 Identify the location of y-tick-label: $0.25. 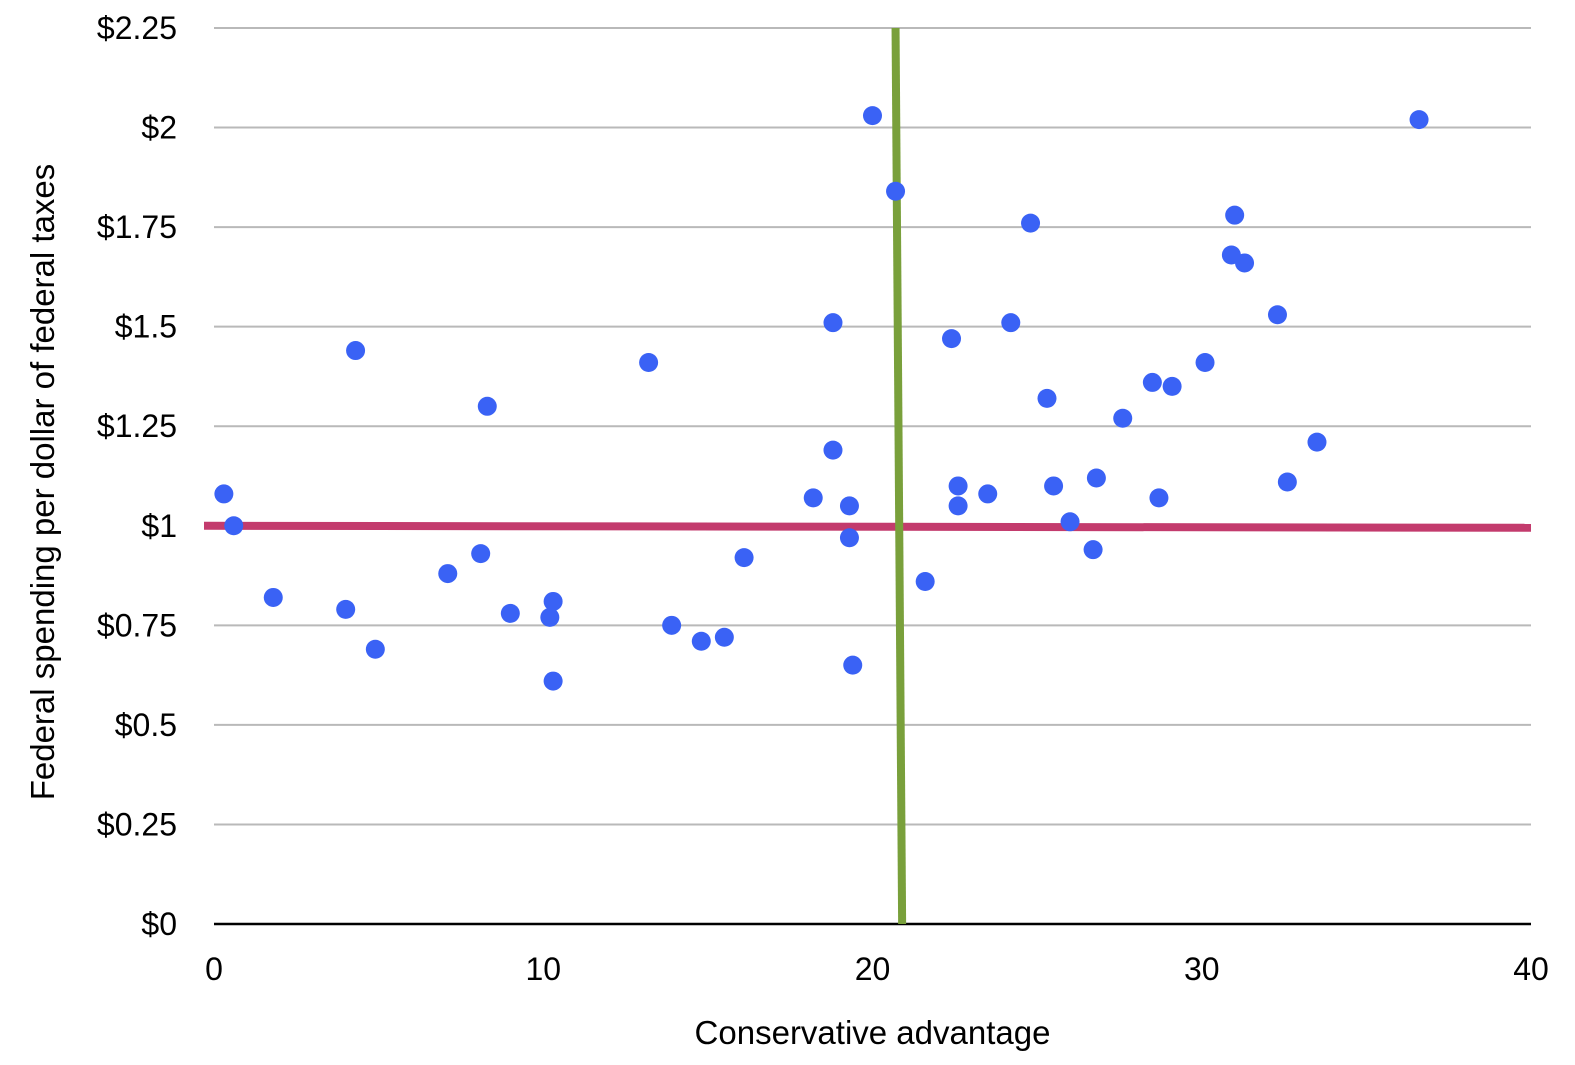
(137, 824).